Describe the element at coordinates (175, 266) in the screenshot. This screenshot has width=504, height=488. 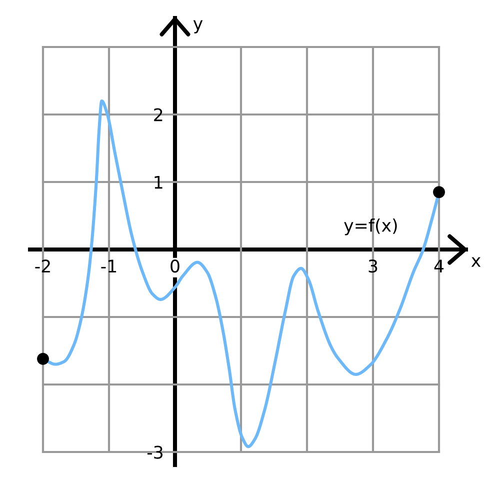
I see `x-tick-label: 0` at that location.